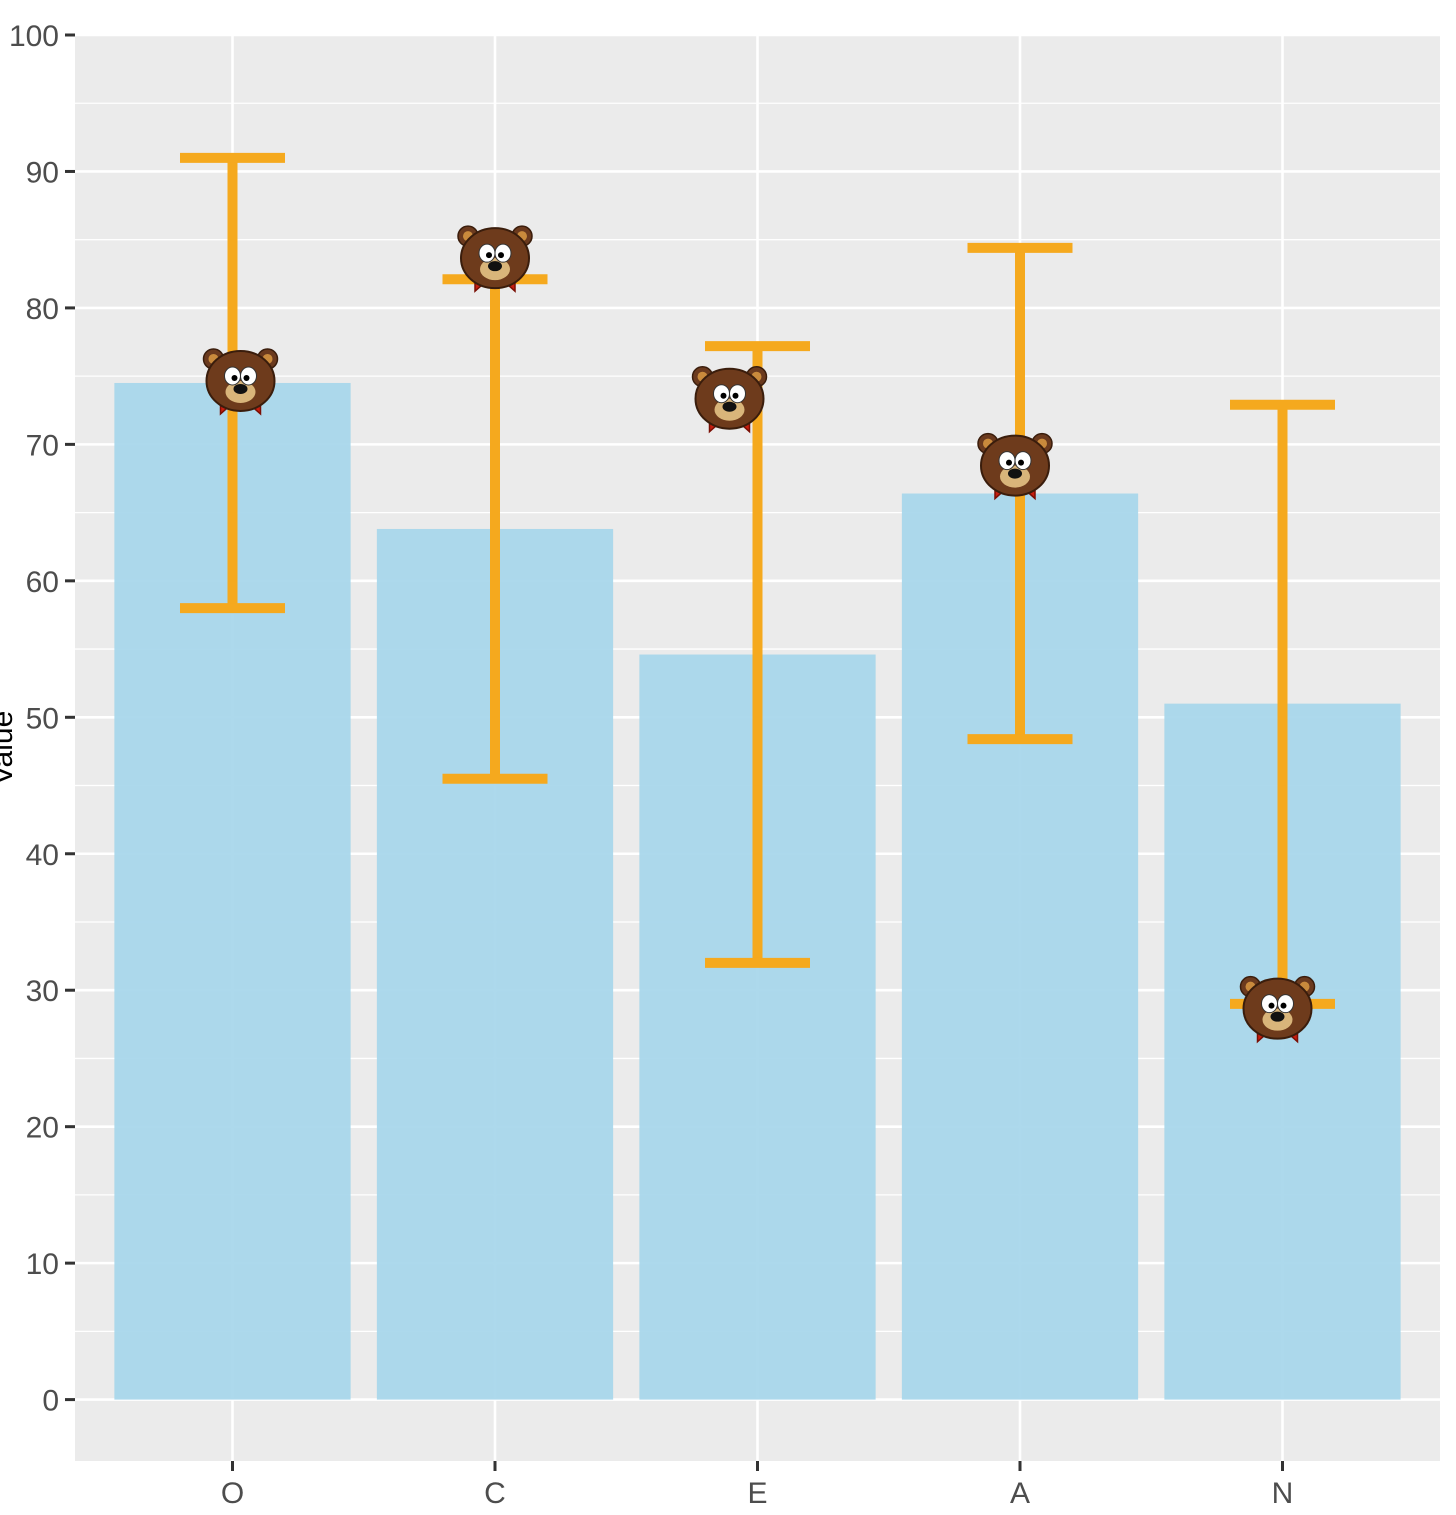  I want to click on x-tick-label: O, so click(232, 1493).